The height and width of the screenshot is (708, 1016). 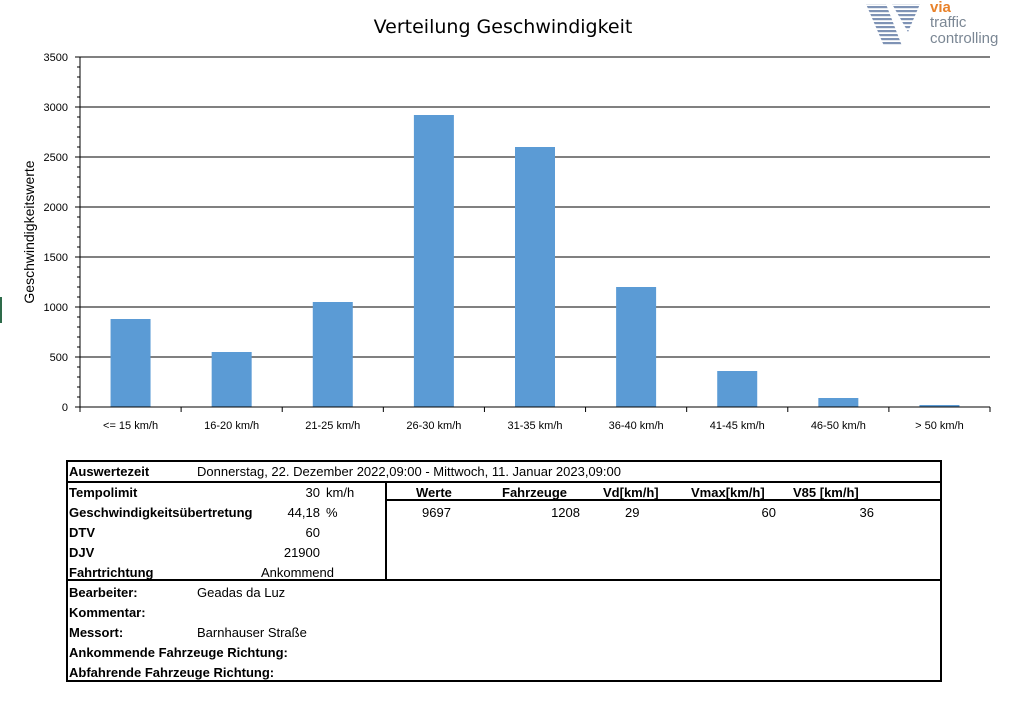 What do you see at coordinates (65, 408) in the screenshot?
I see `y-tick-label: 0` at bounding box center [65, 408].